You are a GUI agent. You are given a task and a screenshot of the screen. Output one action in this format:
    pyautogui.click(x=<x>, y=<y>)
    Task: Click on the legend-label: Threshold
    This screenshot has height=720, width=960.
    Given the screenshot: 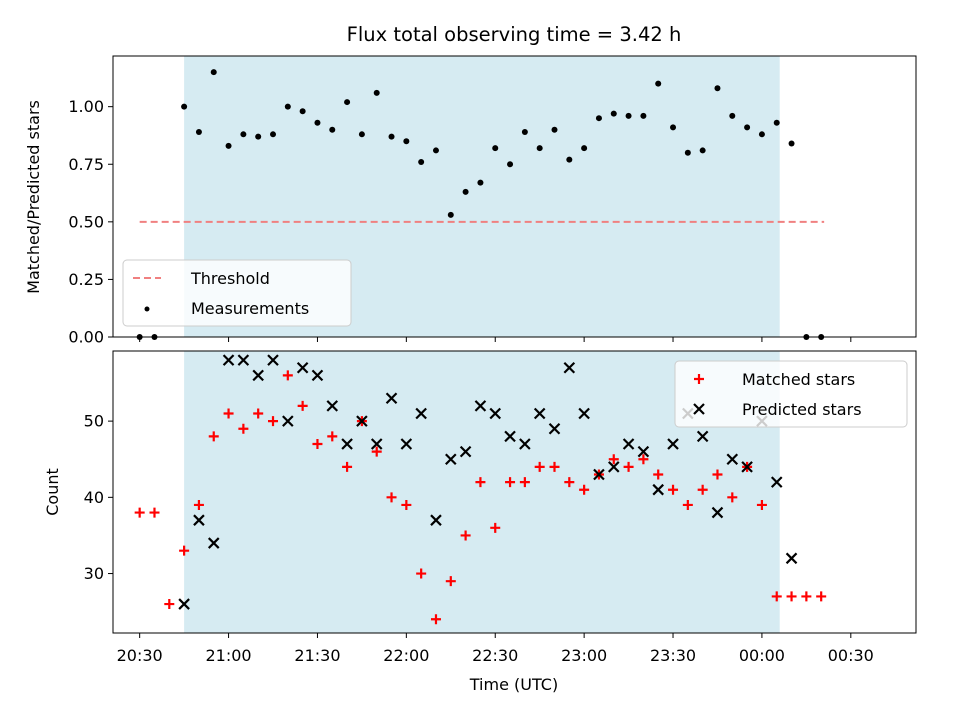 What is the action you would take?
    pyautogui.click(x=230, y=278)
    